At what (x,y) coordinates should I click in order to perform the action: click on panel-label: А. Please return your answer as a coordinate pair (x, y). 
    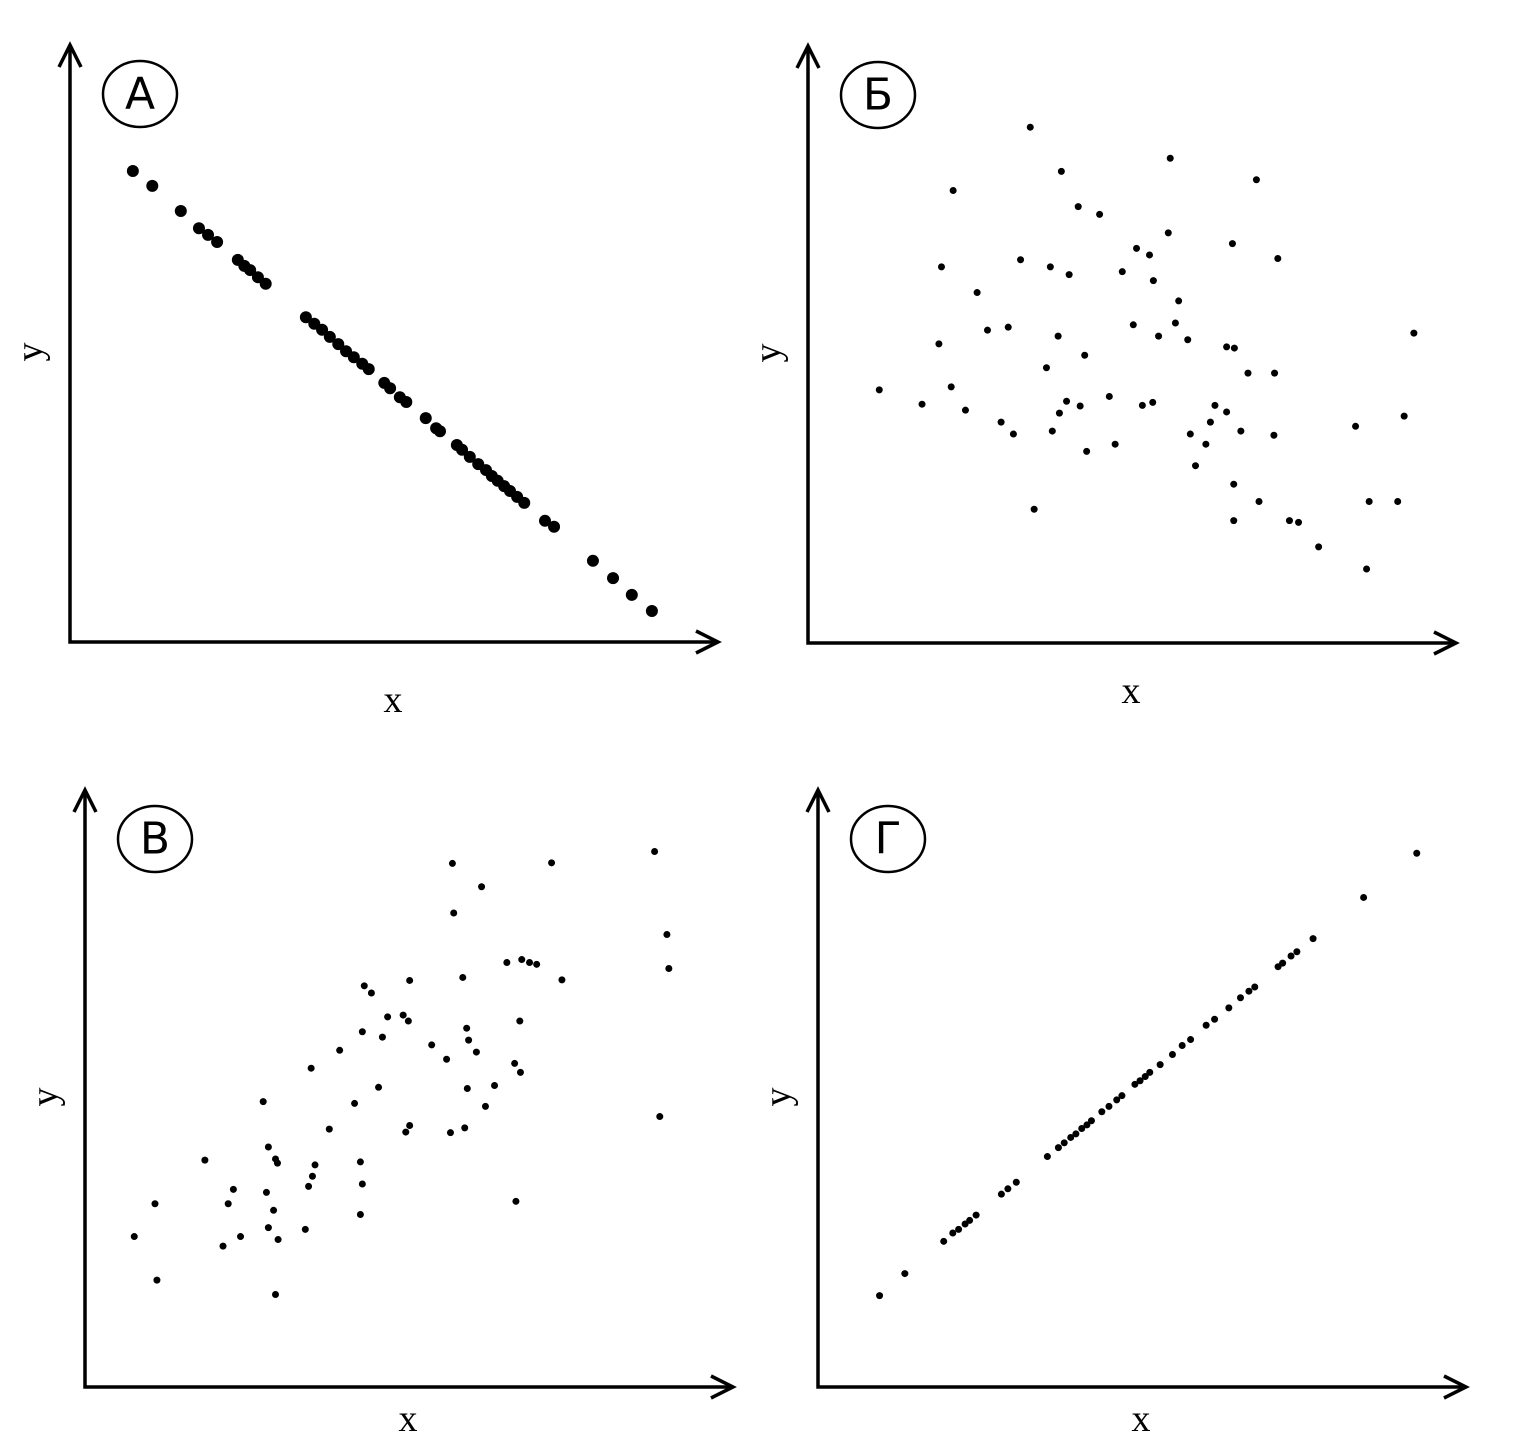
    Looking at the image, I should click on (140, 94).